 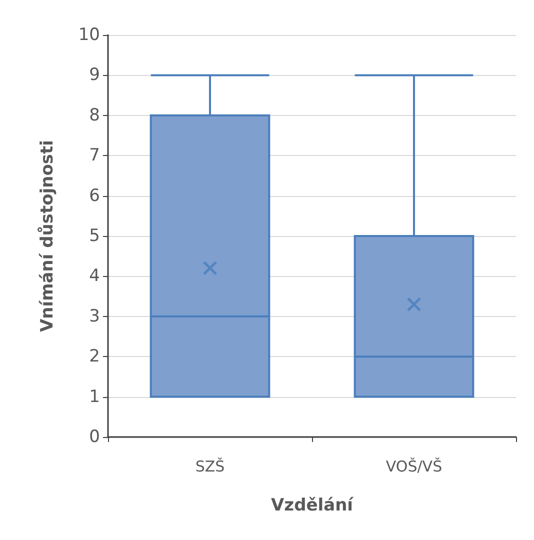 I want to click on y-tick-label: 9, so click(x=94, y=75).